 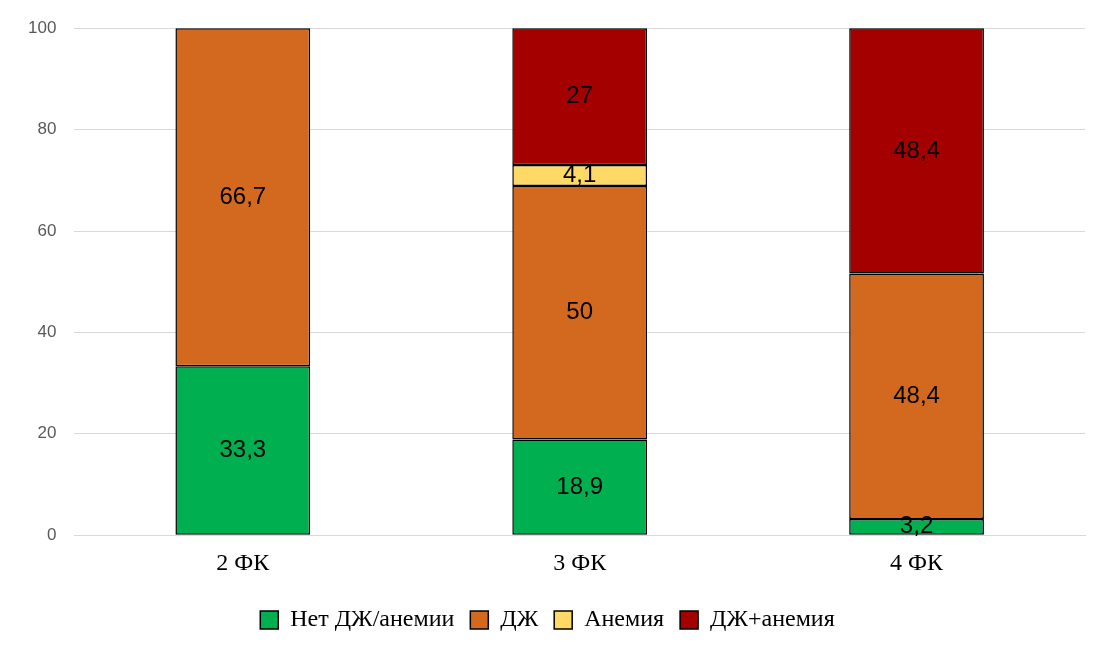 I want to click on data-label: 18,9, so click(x=580, y=485).